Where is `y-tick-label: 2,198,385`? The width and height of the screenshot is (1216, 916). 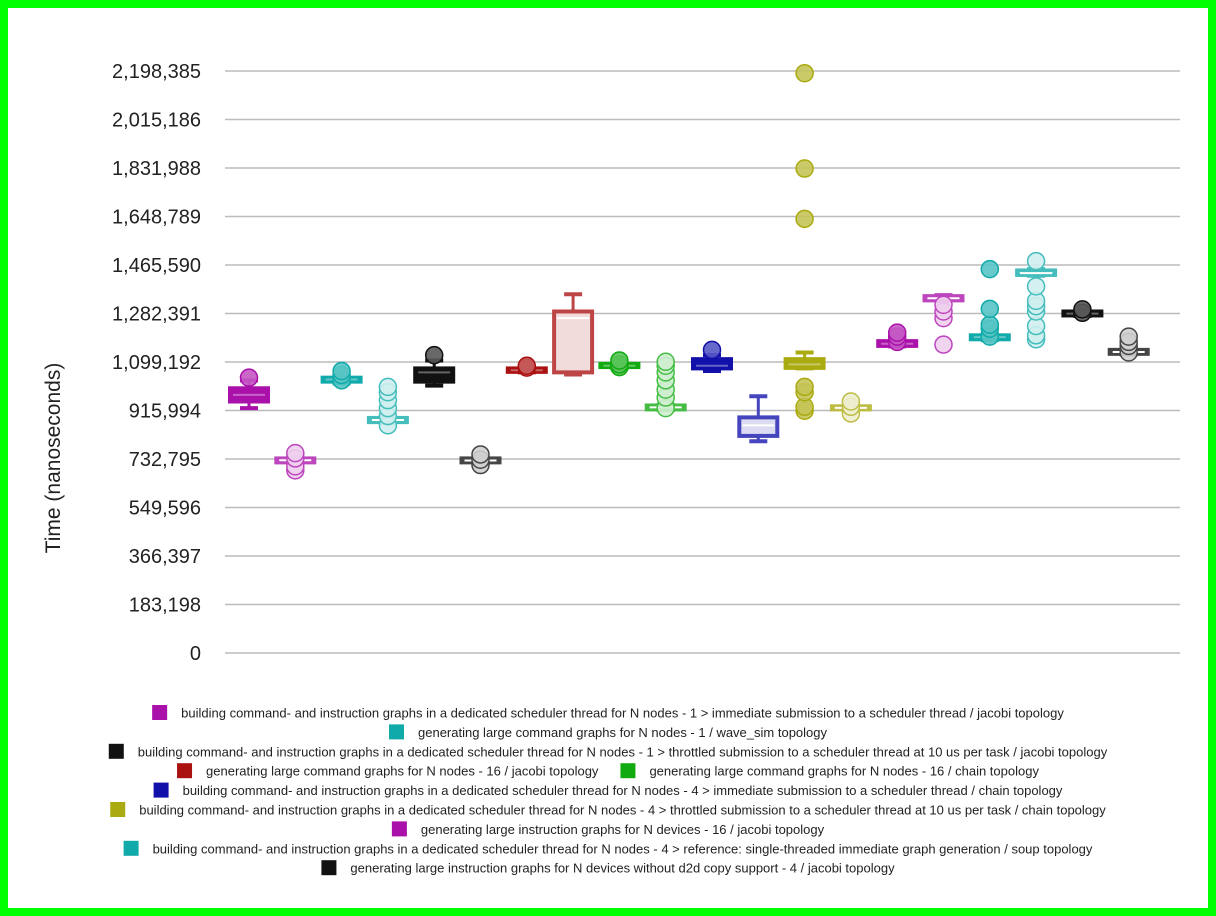 y-tick-label: 2,198,385 is located at coordinates (156, 72).